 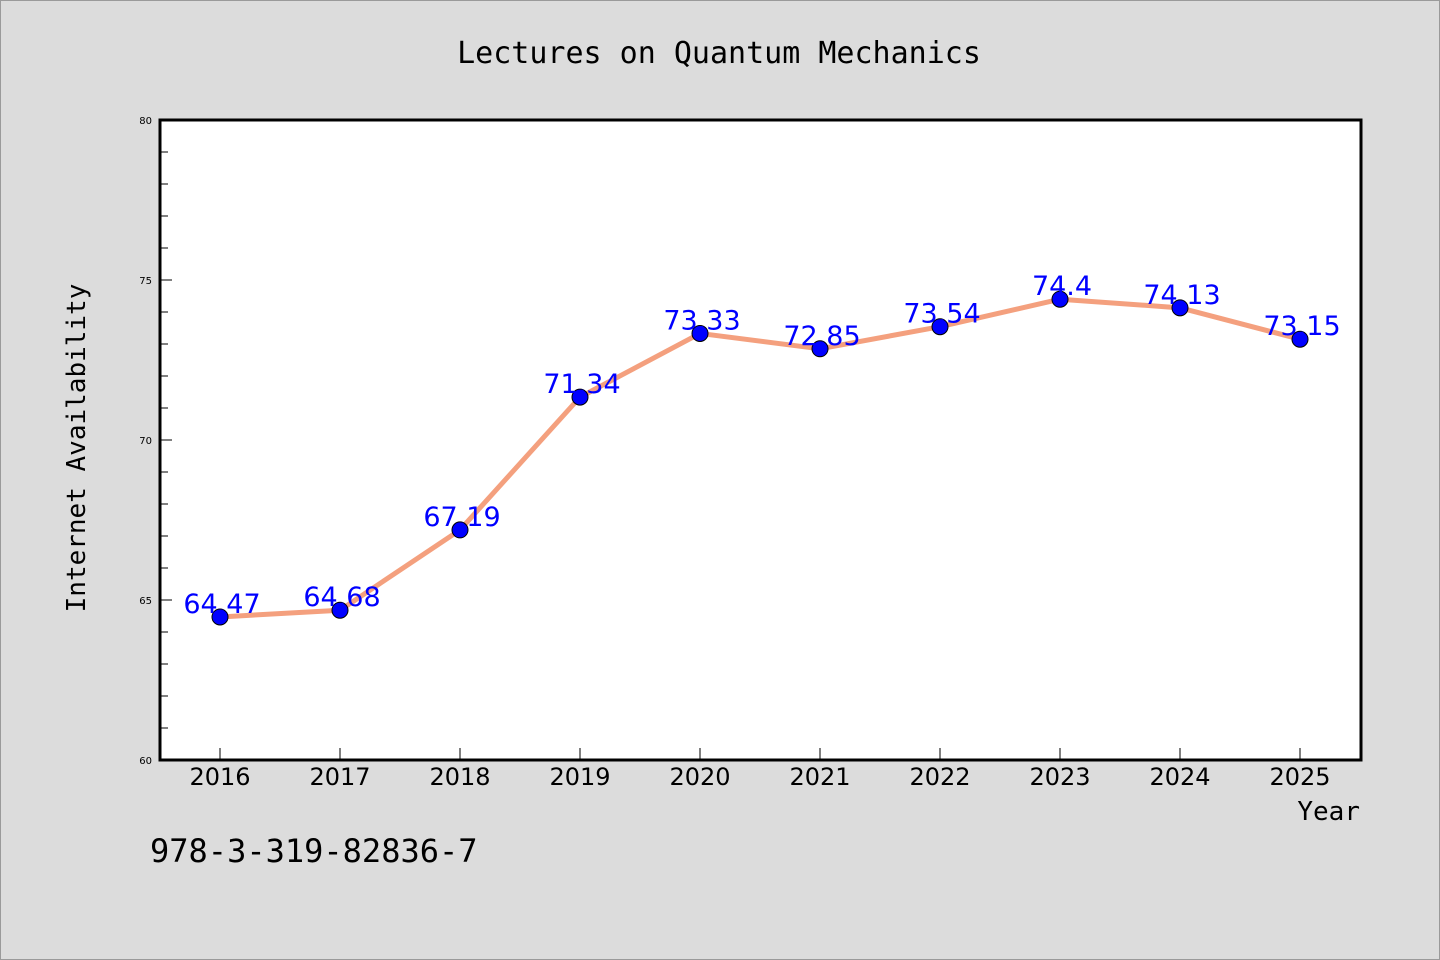 What do you see at coordinates (461, 517) in the screenshot?
I see `data-label: 67.19` at bounding box center [461, 517].